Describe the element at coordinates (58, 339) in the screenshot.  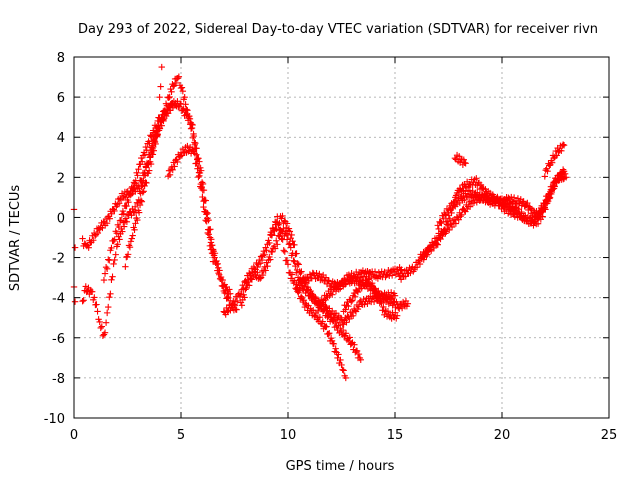
I see `y-tick-label: -6` at that location.